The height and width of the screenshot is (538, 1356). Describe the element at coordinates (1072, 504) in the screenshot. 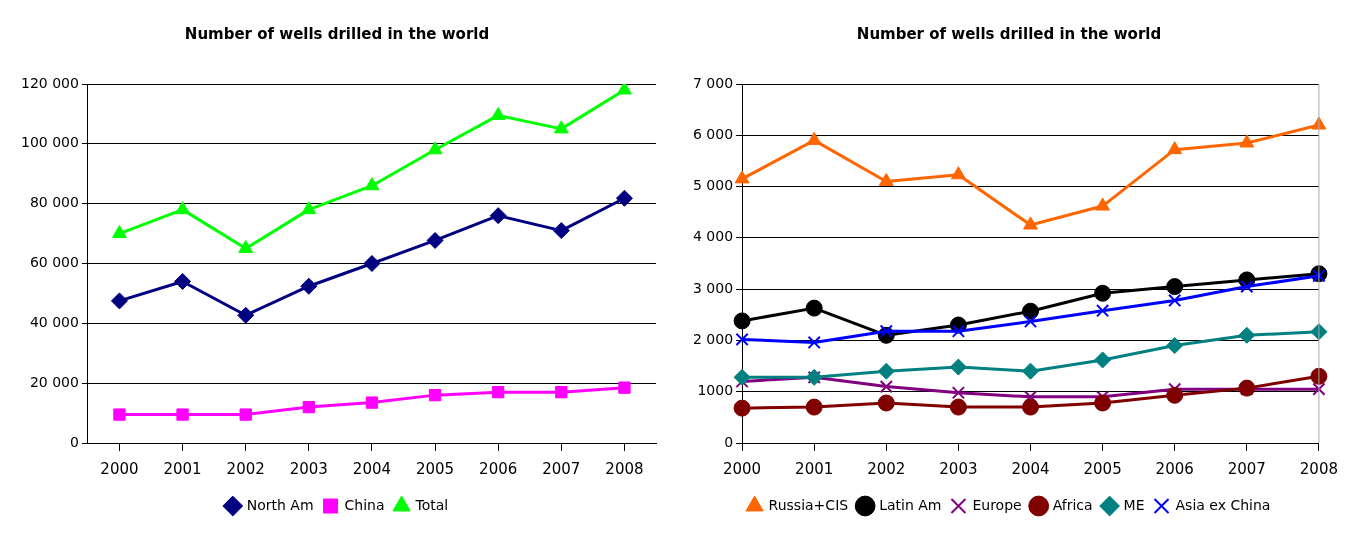

I see `legend-label: Africa` at that location.